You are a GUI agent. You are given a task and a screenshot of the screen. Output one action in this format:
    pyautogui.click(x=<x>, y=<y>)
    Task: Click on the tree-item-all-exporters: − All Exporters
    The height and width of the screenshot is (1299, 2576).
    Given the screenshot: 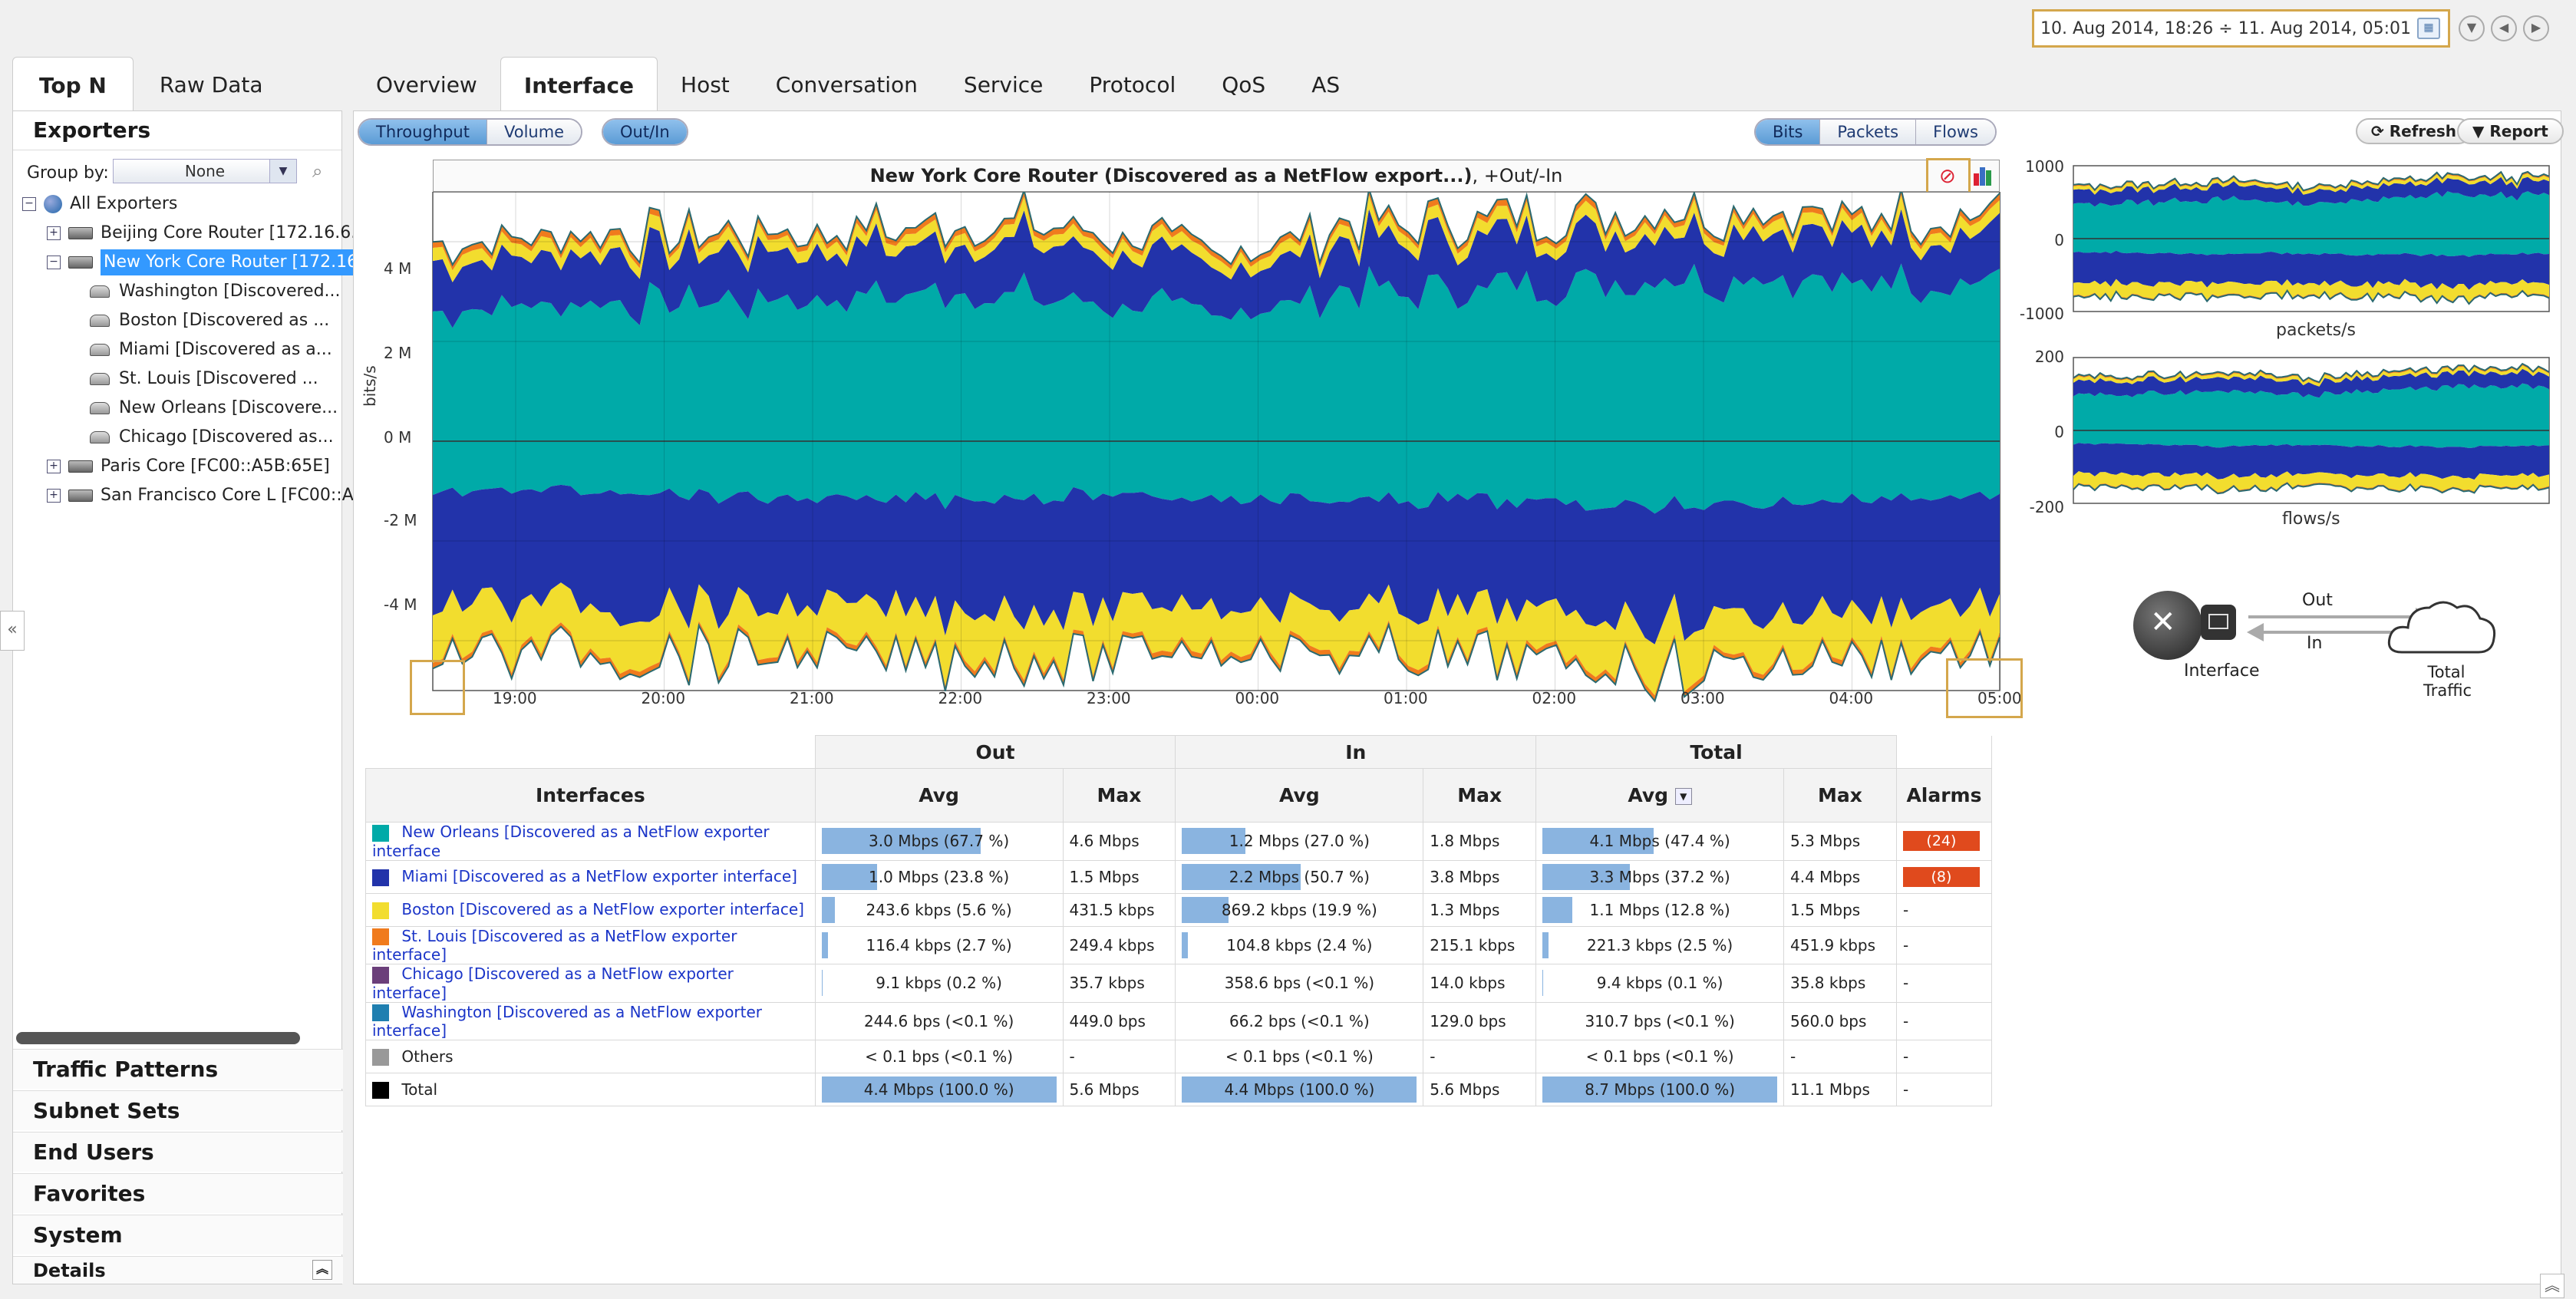 What is the action you would take?
    pyautogui.click(x=100, y=204)
    